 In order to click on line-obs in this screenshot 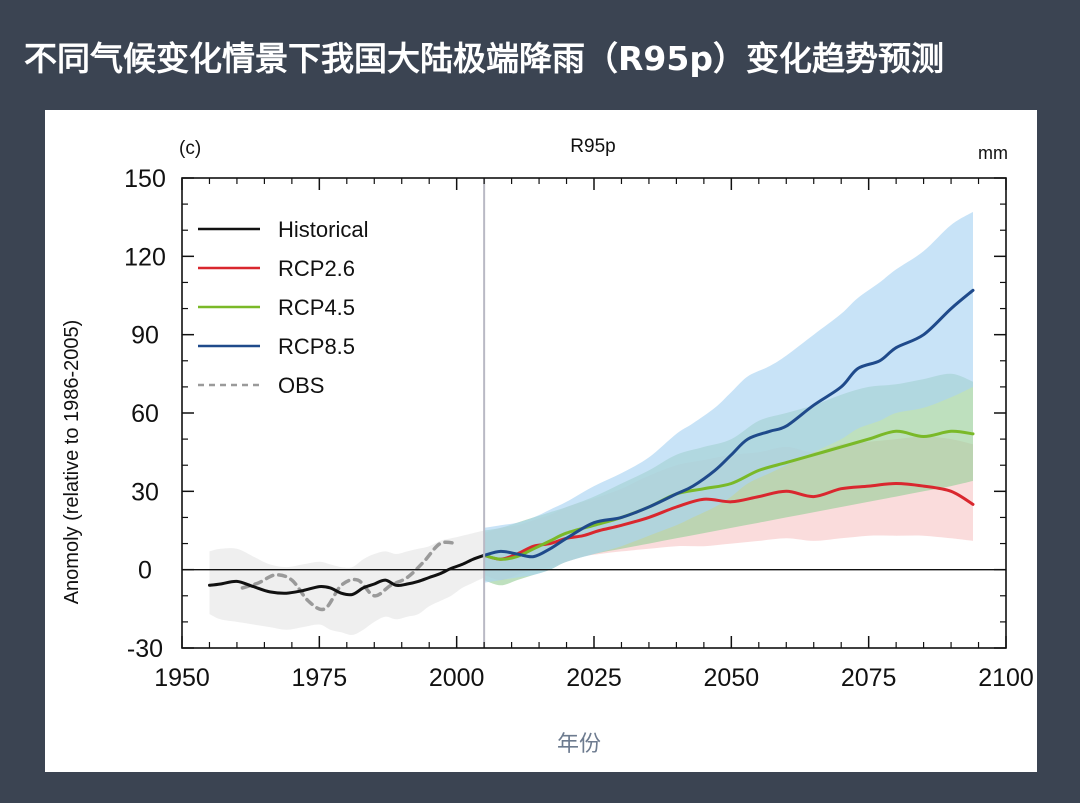, I will do `click(349, 576)`.